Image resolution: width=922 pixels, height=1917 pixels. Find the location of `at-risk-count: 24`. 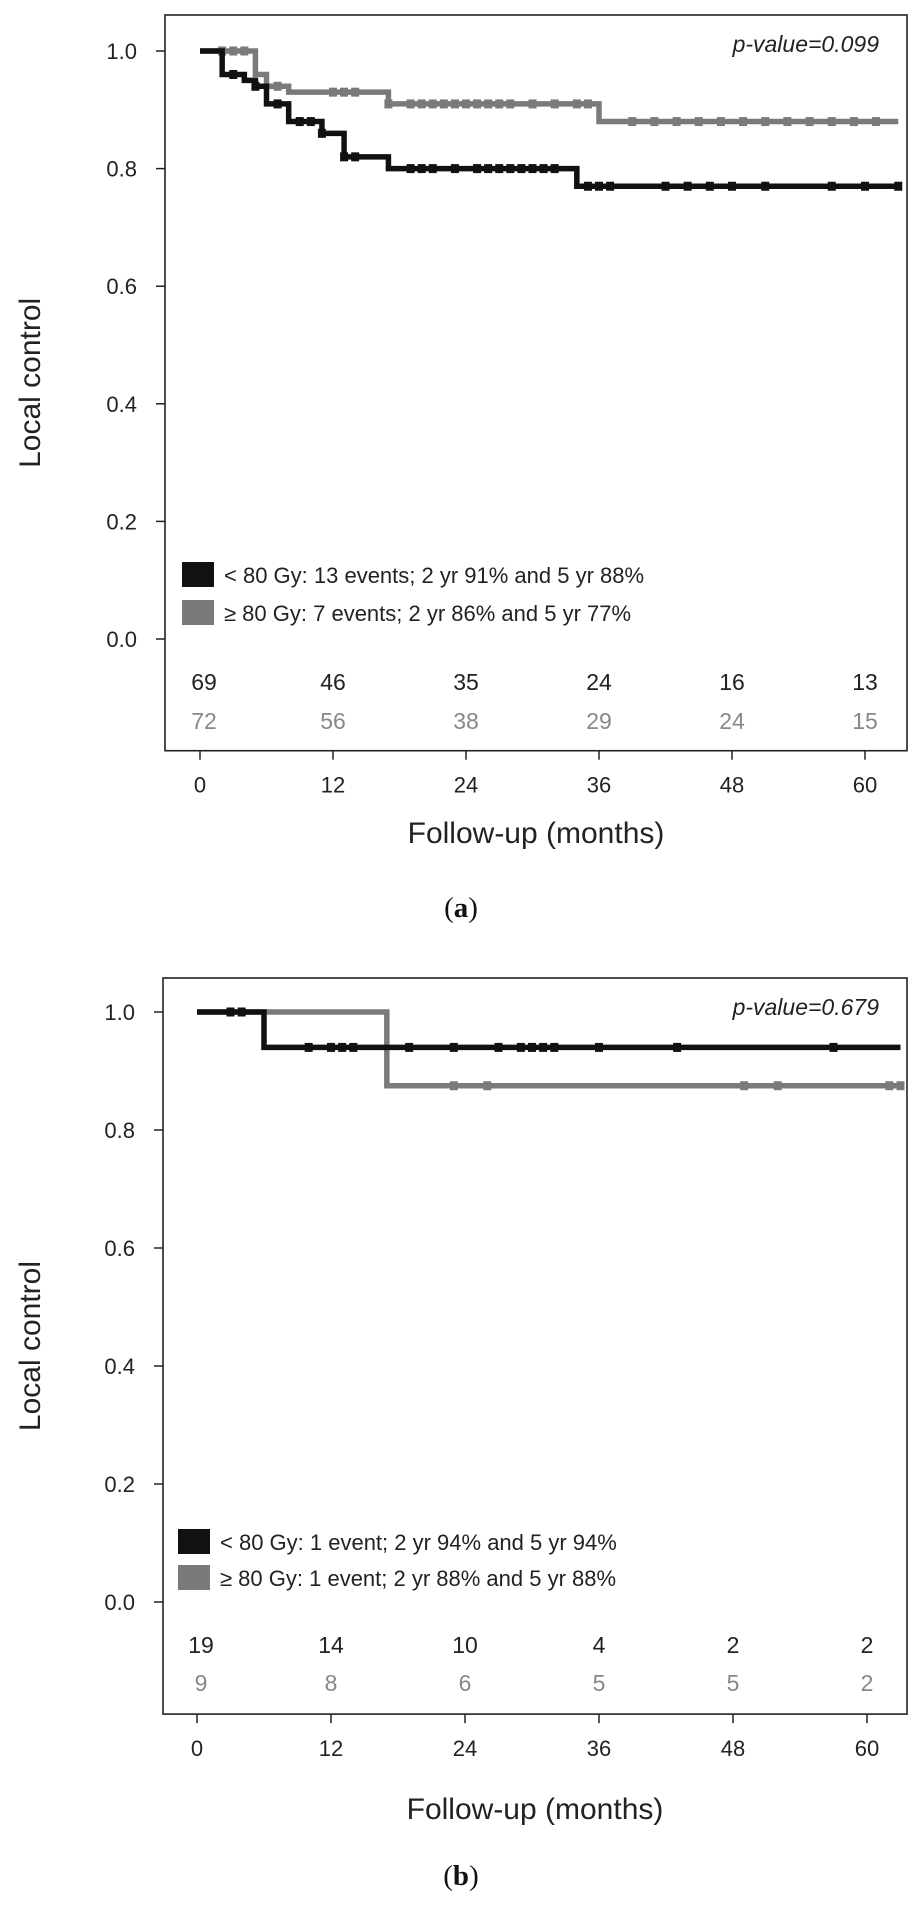

at-risk-count: 24 is located at coordinates (599, 682).